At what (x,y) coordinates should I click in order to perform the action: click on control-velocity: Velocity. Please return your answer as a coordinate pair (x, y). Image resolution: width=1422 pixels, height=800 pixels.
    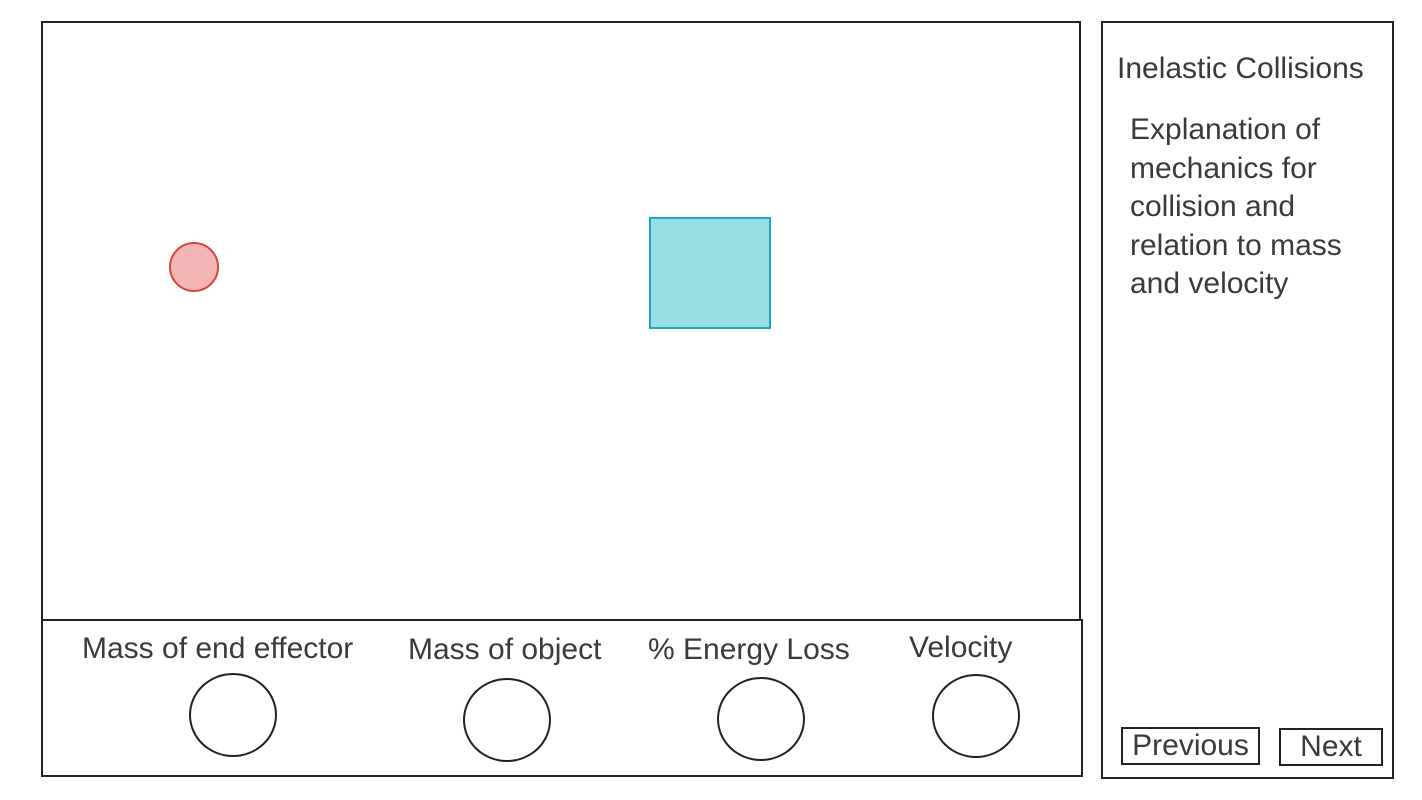
    Looking at the image, I should click on (983, 698).